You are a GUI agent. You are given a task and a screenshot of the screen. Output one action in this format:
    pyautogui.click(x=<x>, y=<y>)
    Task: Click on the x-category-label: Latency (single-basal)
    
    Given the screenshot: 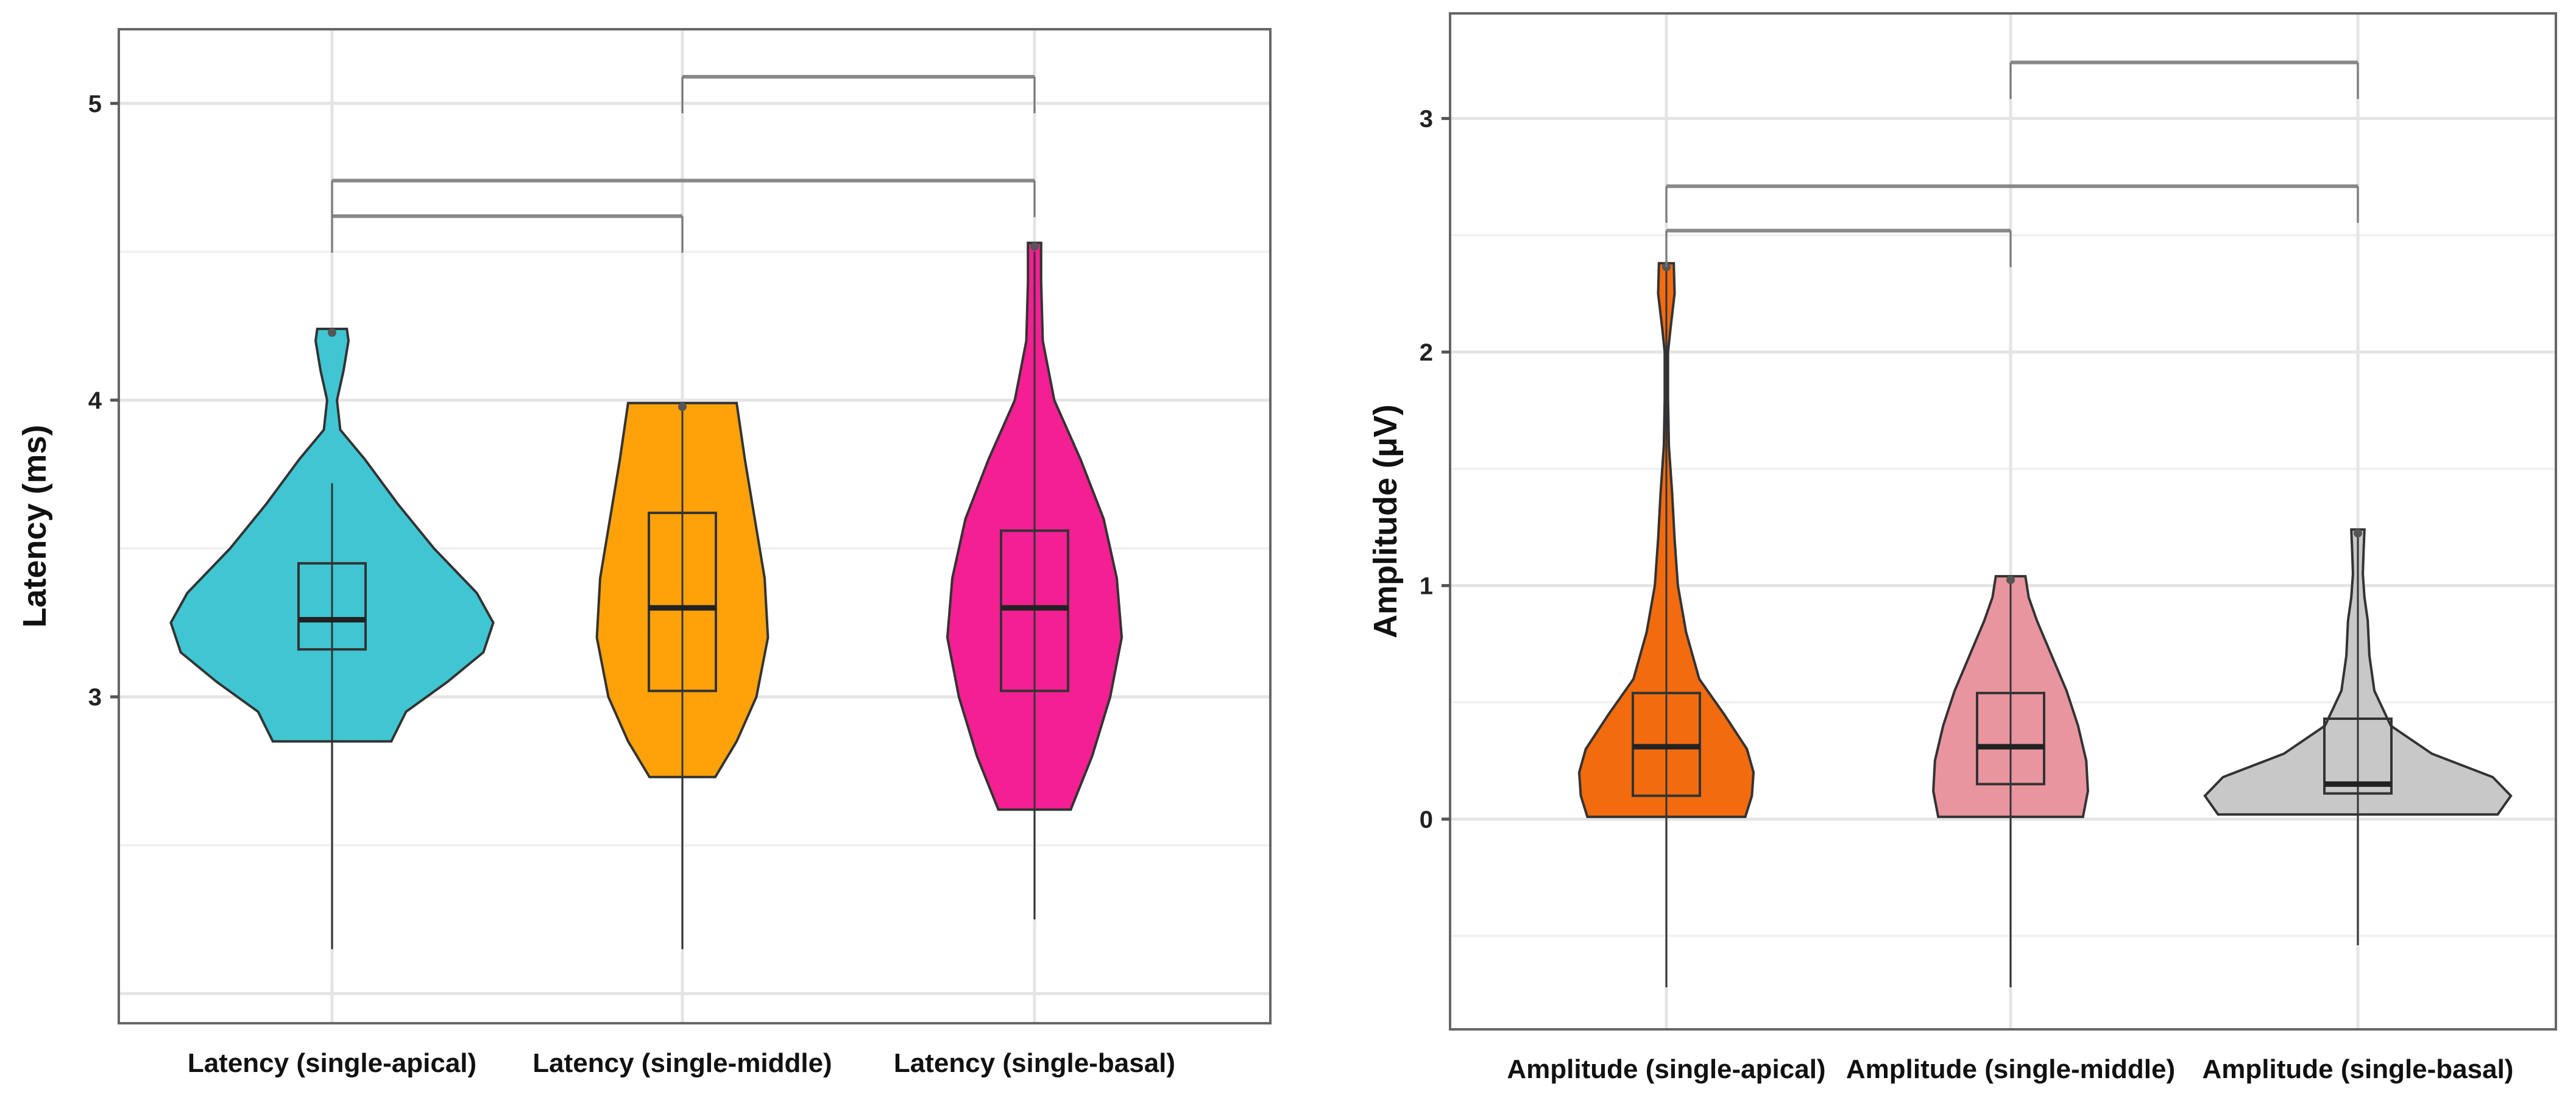 What is the action you would take?
    pyautogui.click(x=1034, y=1063)
    